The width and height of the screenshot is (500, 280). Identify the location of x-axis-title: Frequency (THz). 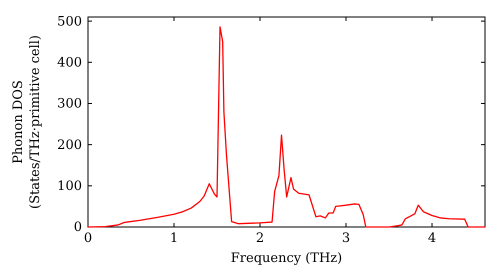
(286, 258).